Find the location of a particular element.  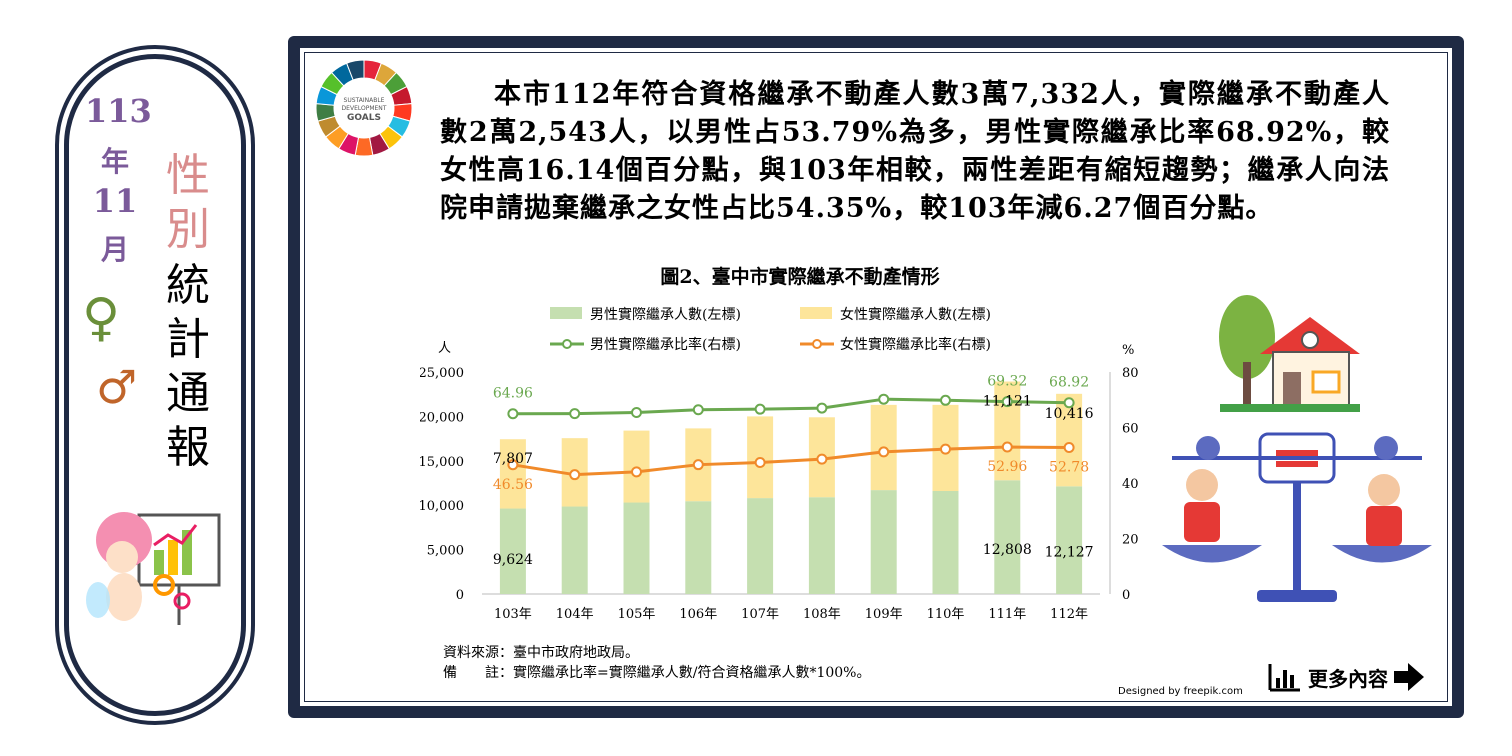

title-char-6: 報 is located at coordinates (188, 447).